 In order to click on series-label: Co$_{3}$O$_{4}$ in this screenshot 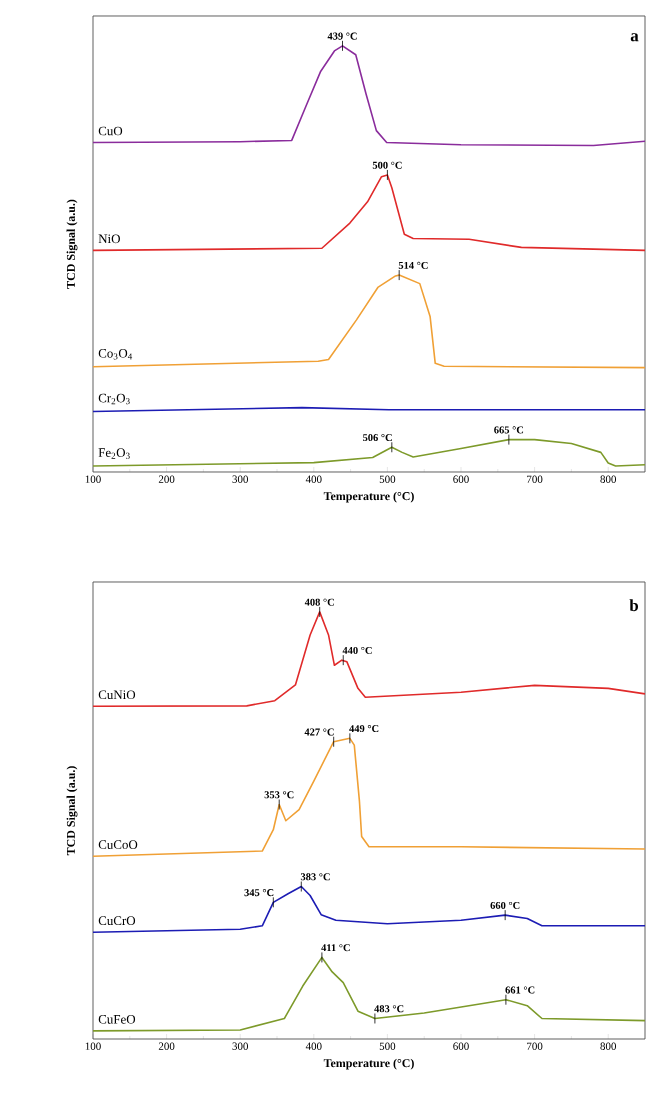, I will do `click(115, 354)`.